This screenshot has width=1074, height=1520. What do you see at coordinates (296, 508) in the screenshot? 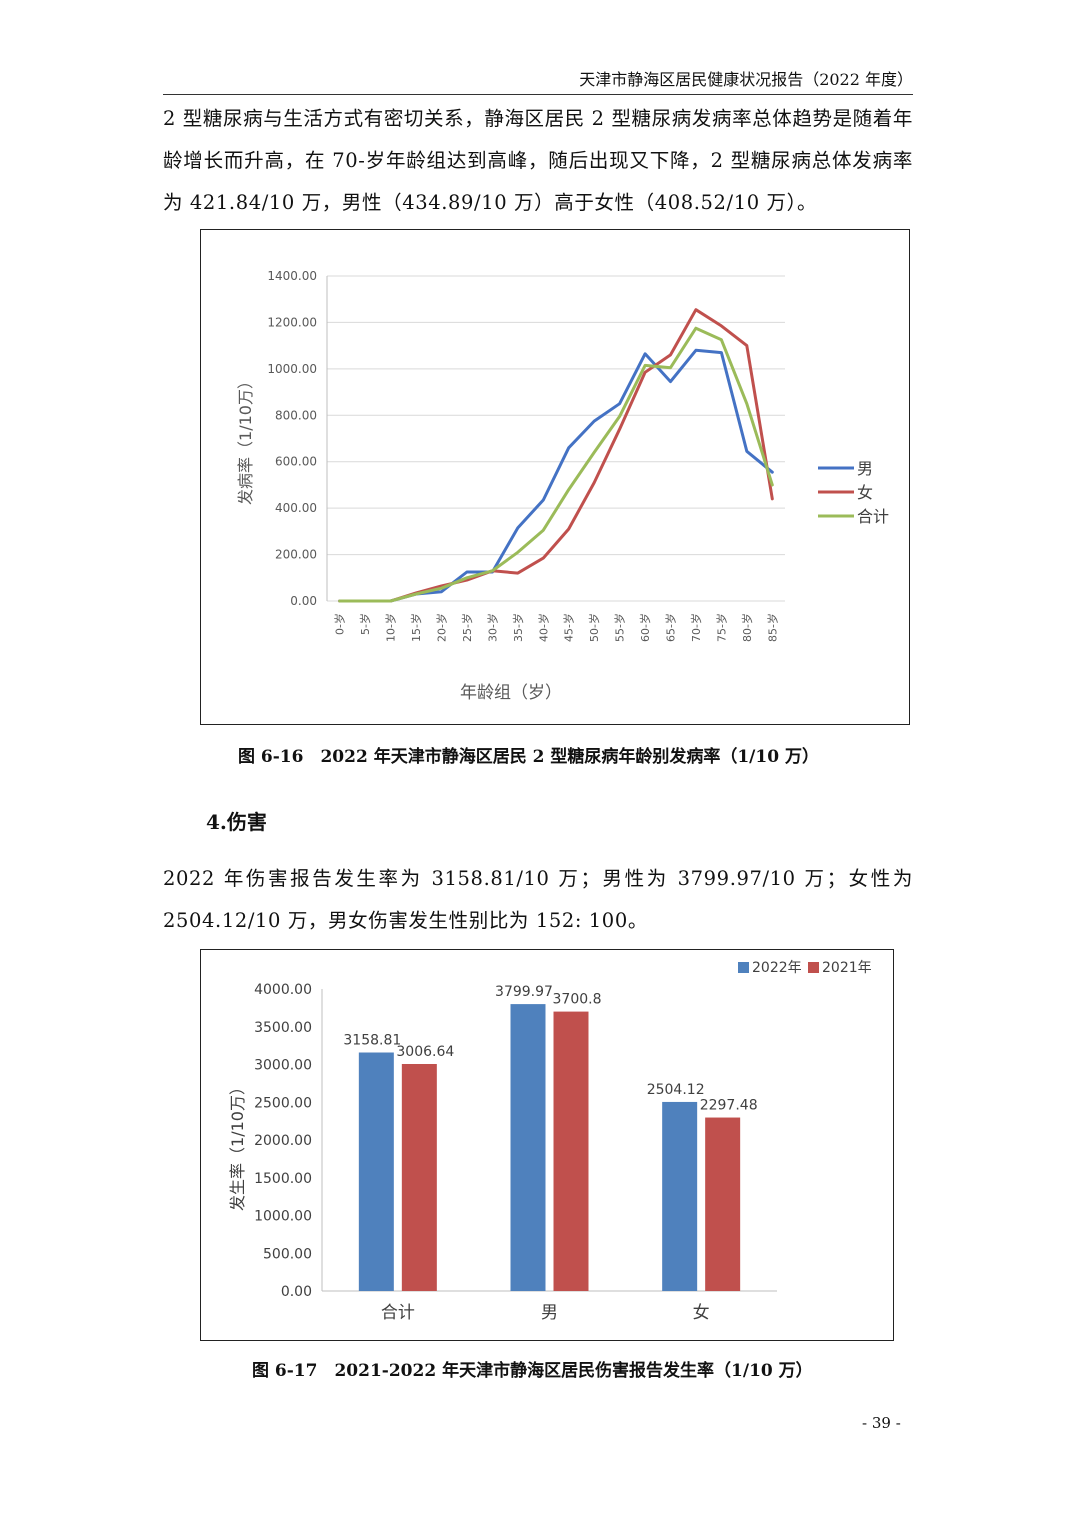
I see `y-tick-label: 400.00` at bounding box center [296, 508].